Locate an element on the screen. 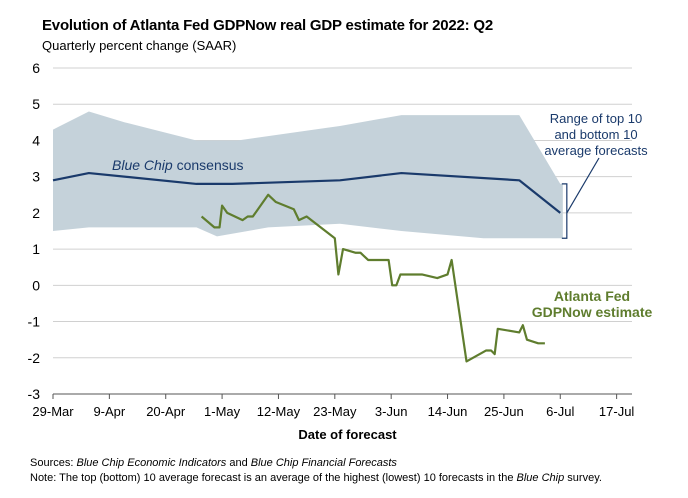 This screenshot has height=498, width=688. y-tick-label: 6 is located at coordinates (36, 68).